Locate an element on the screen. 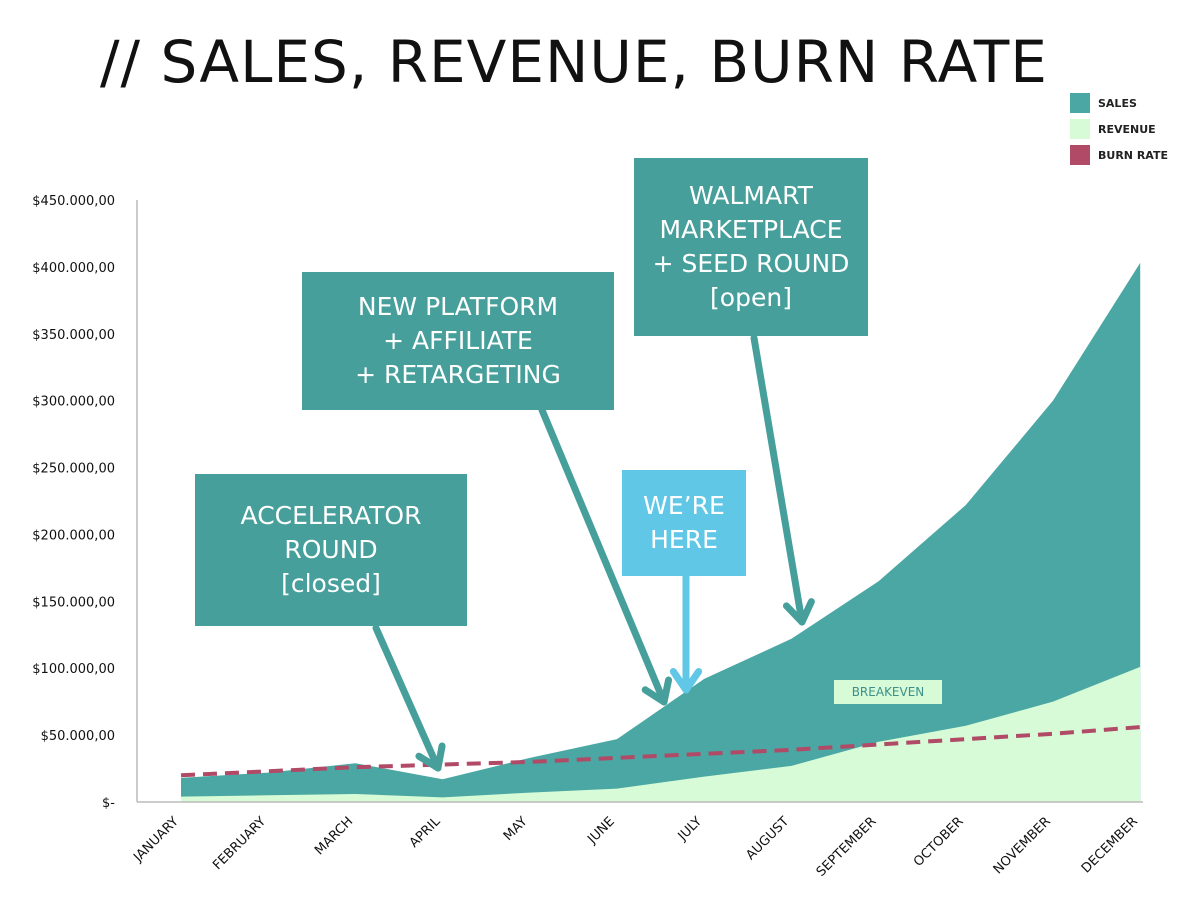  page-title: // SALES, REVENUE, BURN RATE is located at coordinates (574, 62).